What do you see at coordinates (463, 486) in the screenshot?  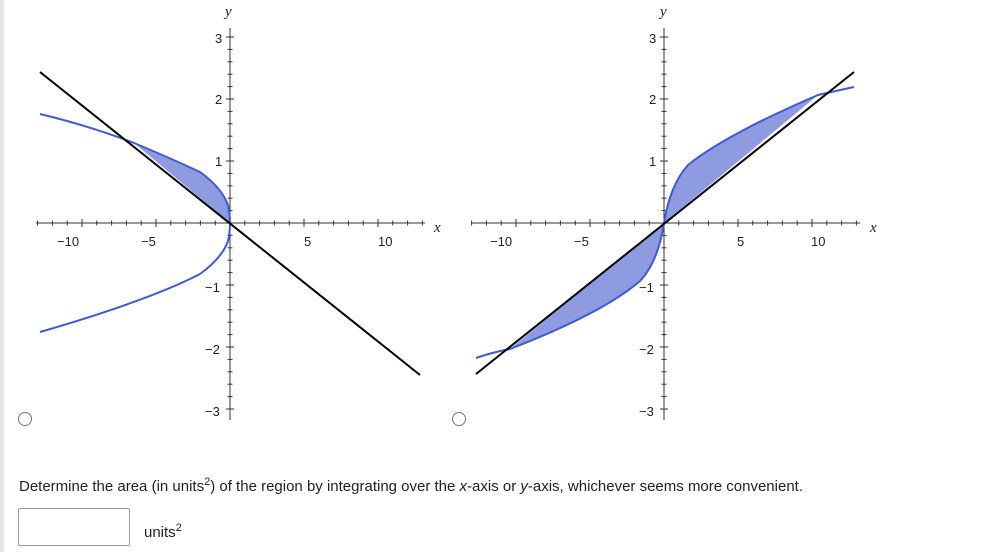 I see `question-x-var: x` at bounding box center [463, 486].